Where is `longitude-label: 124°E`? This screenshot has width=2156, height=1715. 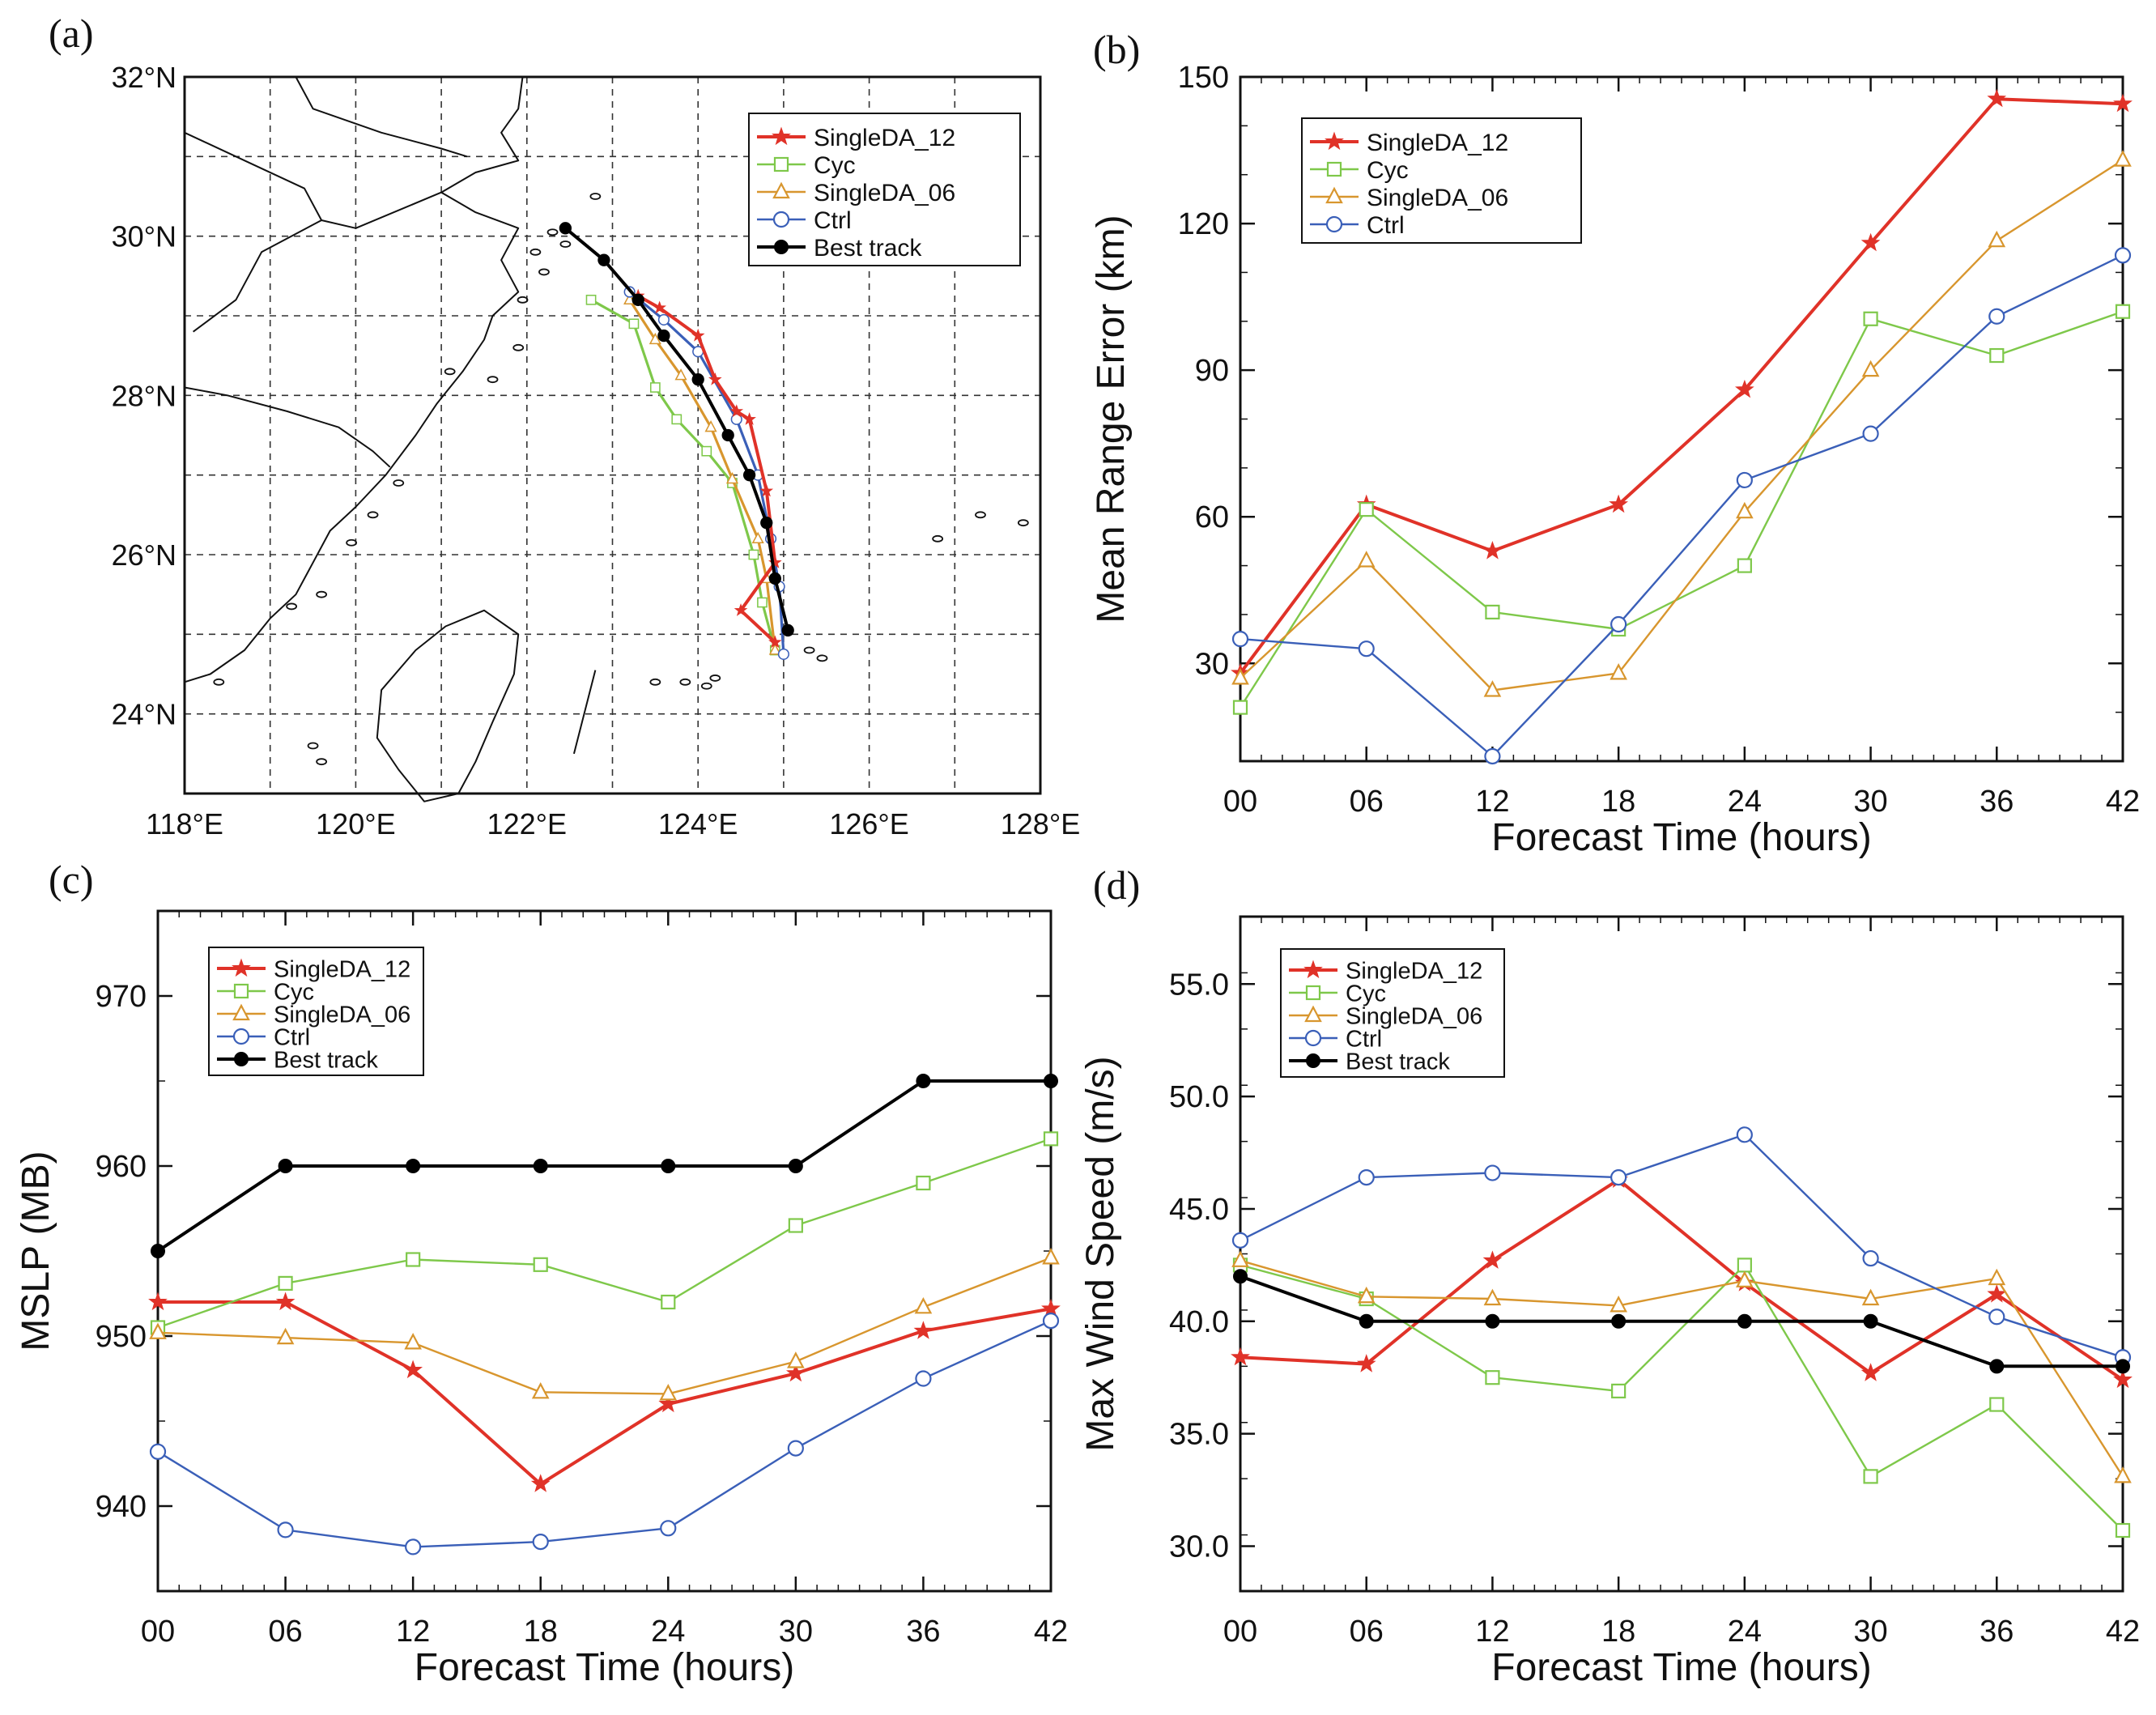
longitude-label: 124°E is located at coordinates (698, 823).